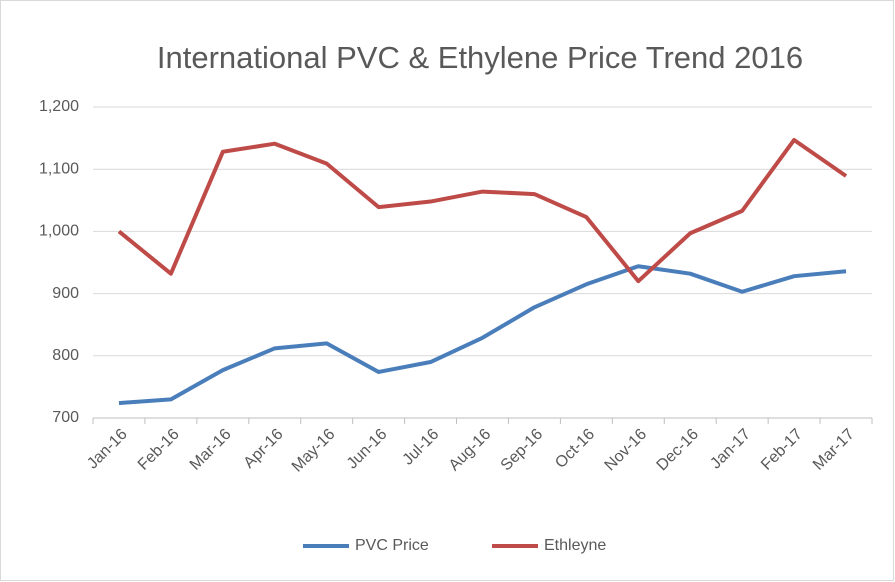  Describe the element at coordinates (59, 168) in the screenshot. I see `y-tick-label: 1,100` at that location.